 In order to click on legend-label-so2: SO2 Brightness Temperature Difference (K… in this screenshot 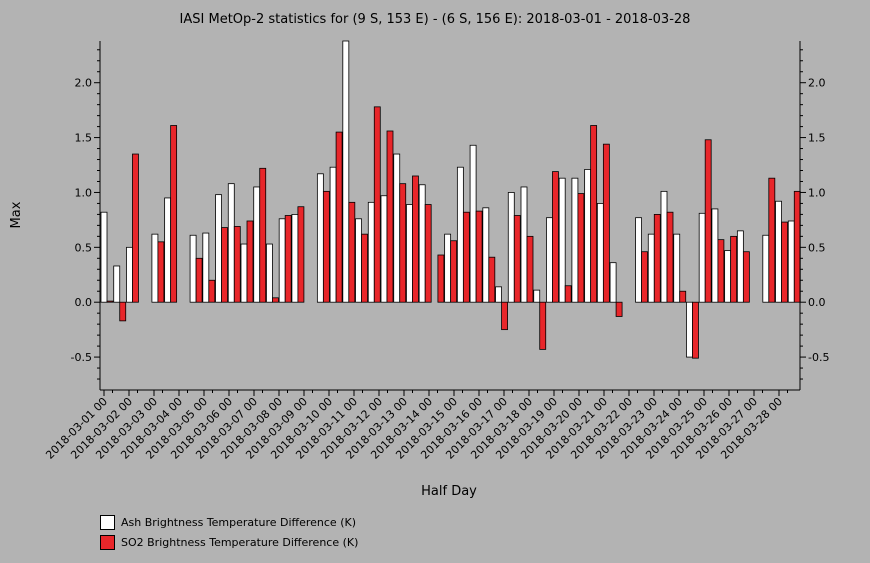, I will do `click(240, 542)`.